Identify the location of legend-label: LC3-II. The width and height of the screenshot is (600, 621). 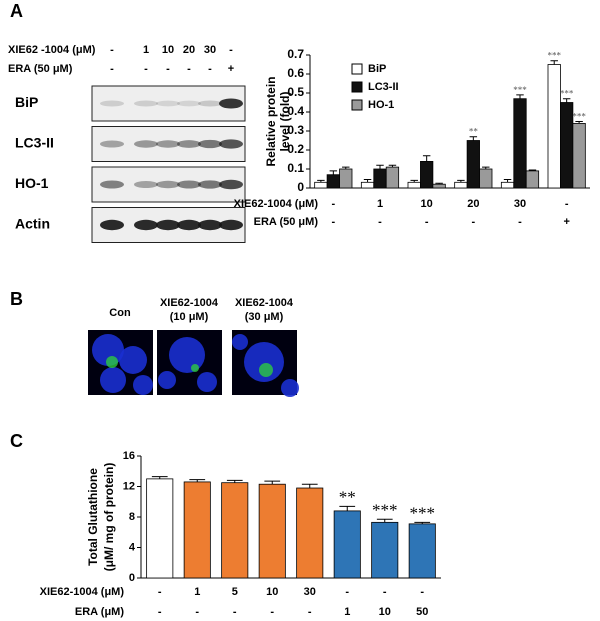
(383, 87).